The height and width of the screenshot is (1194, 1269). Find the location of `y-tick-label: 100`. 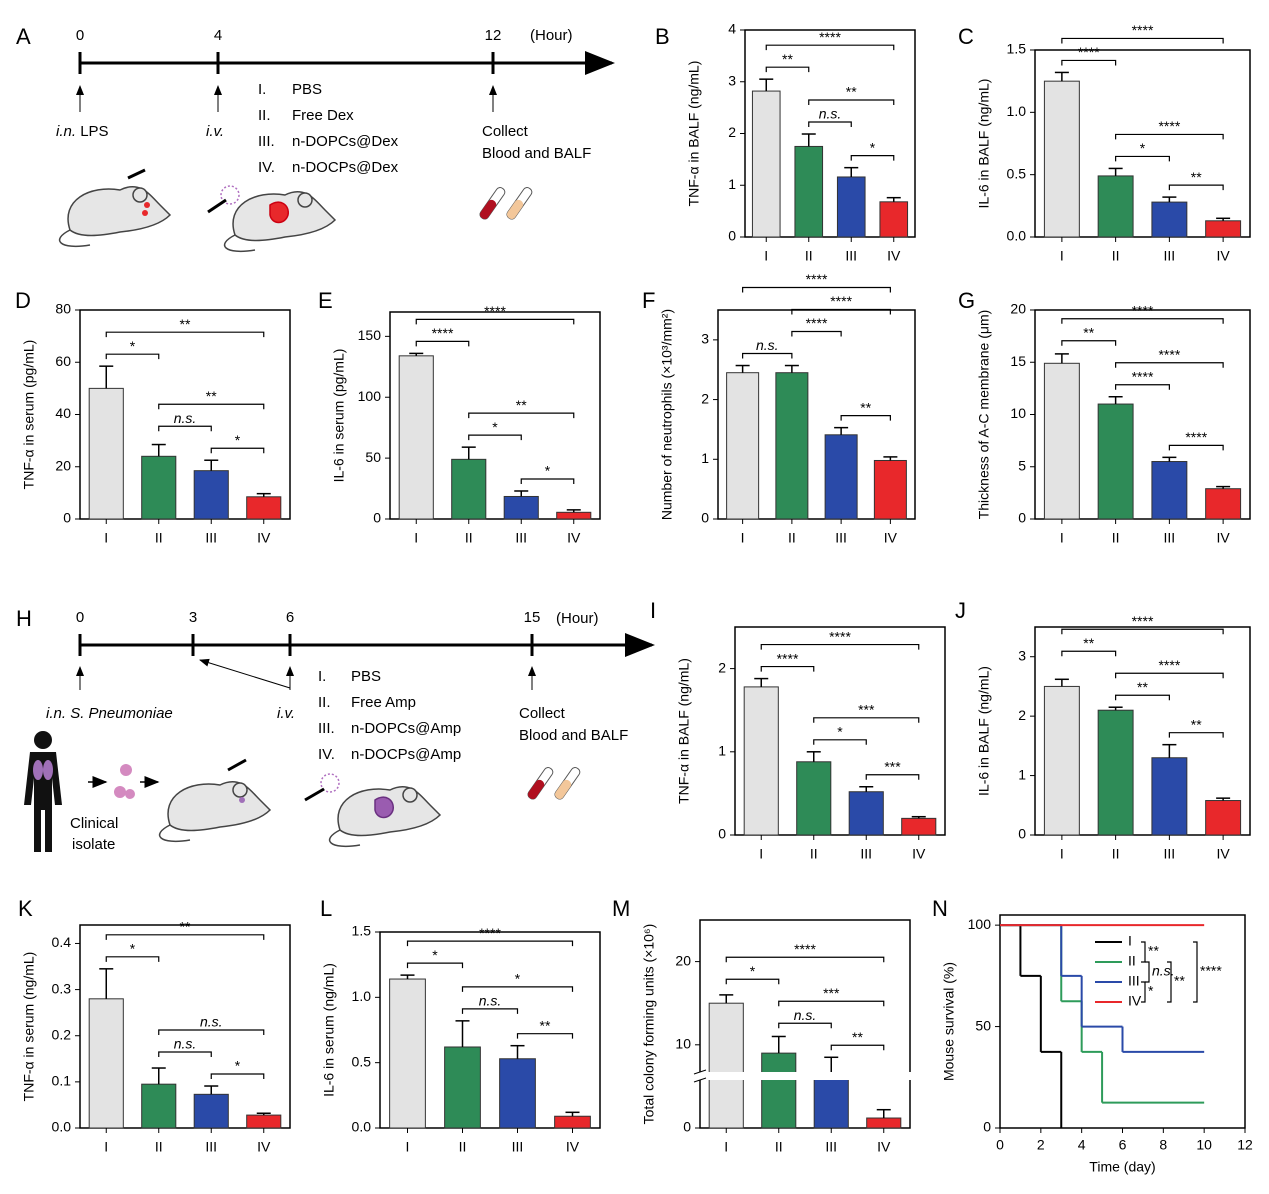

y-tick-label: 100 is located at coordinates (370, 396).